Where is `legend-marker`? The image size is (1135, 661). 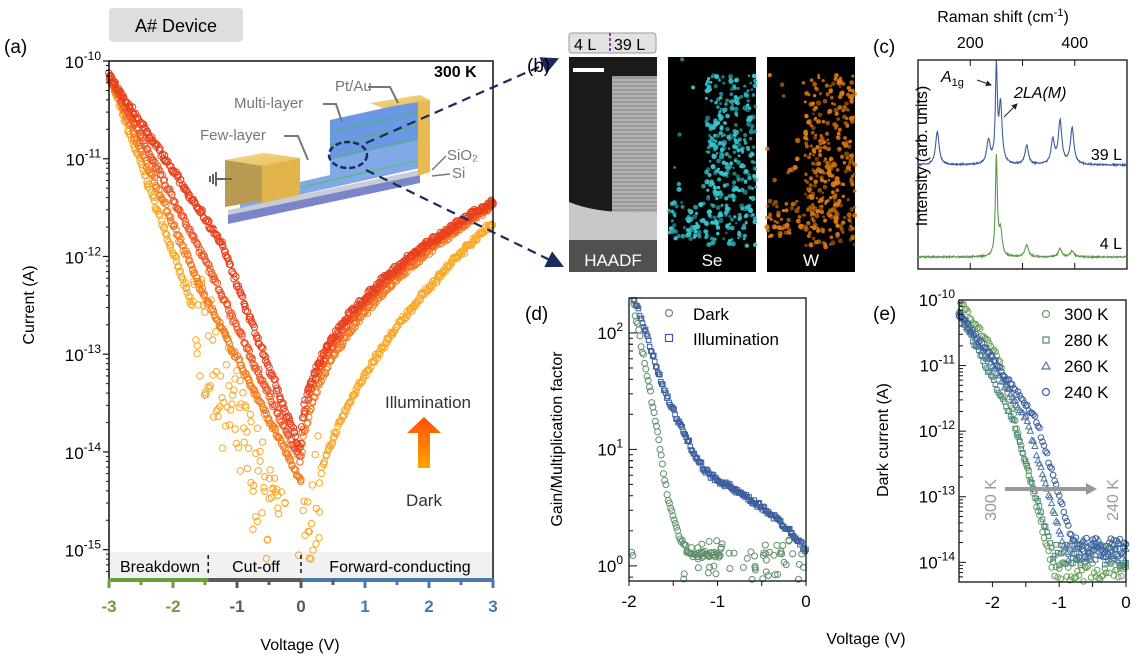 legend-marker is located at coordinates (1046, 392).